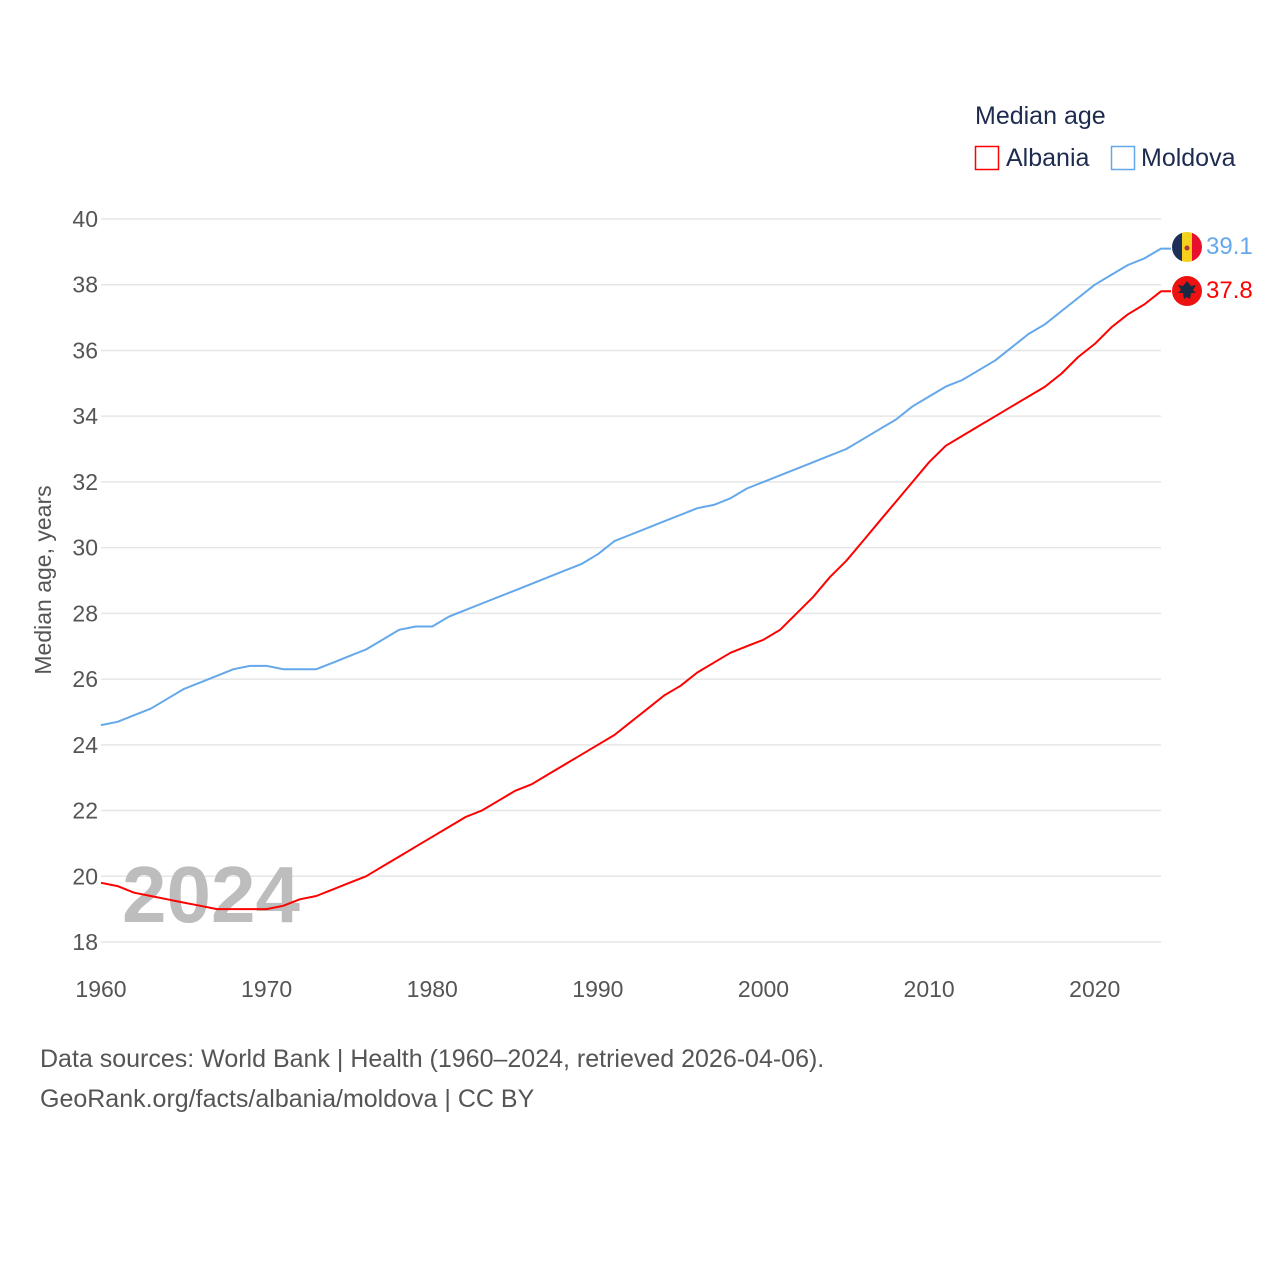 The height and width of the screenshot is (1280, 1280). What do you see at coordinates (211, 894) in the screenshot?
I see `year-watermark: 2024` at bounding box center [211, 894].